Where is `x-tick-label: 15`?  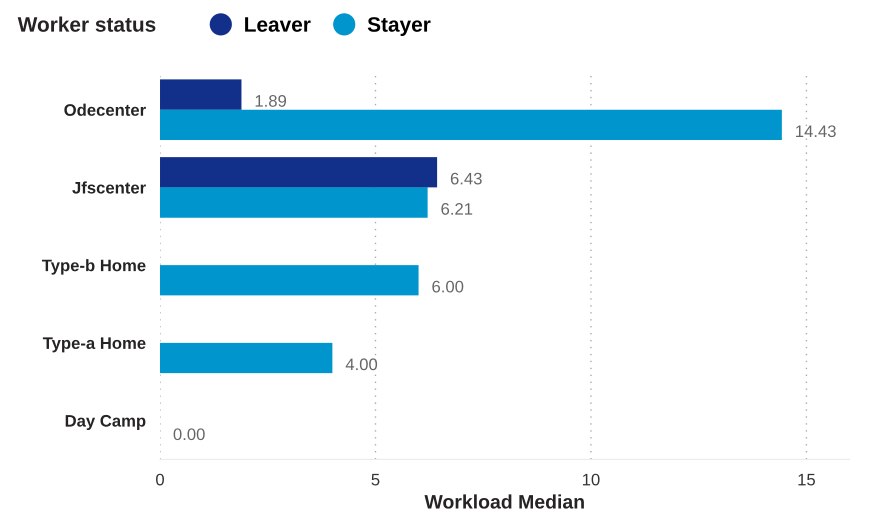
x-tick-label: 15 is located at coordinates (806, 480).